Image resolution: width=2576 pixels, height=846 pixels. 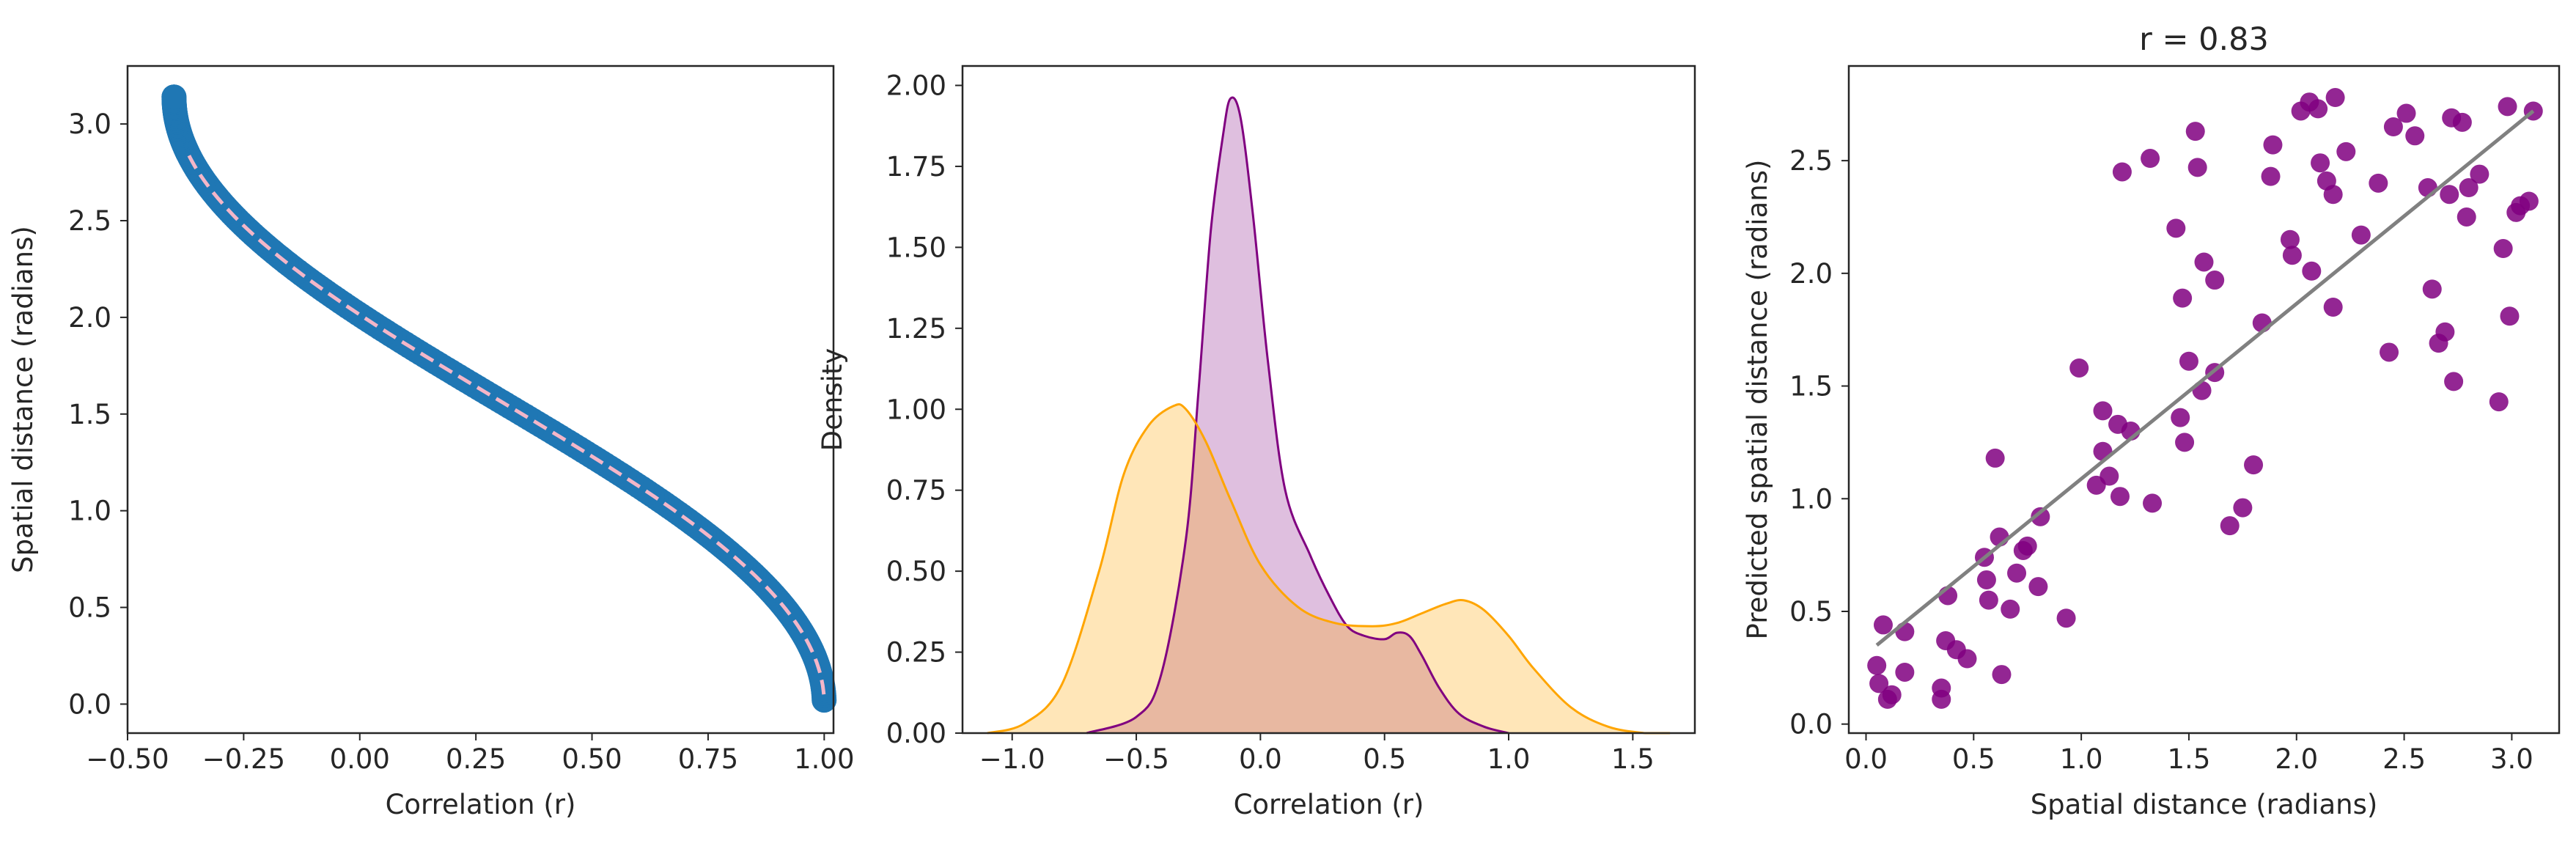 I want to click on y-axis-label: Density, so click(x=832, y=400).